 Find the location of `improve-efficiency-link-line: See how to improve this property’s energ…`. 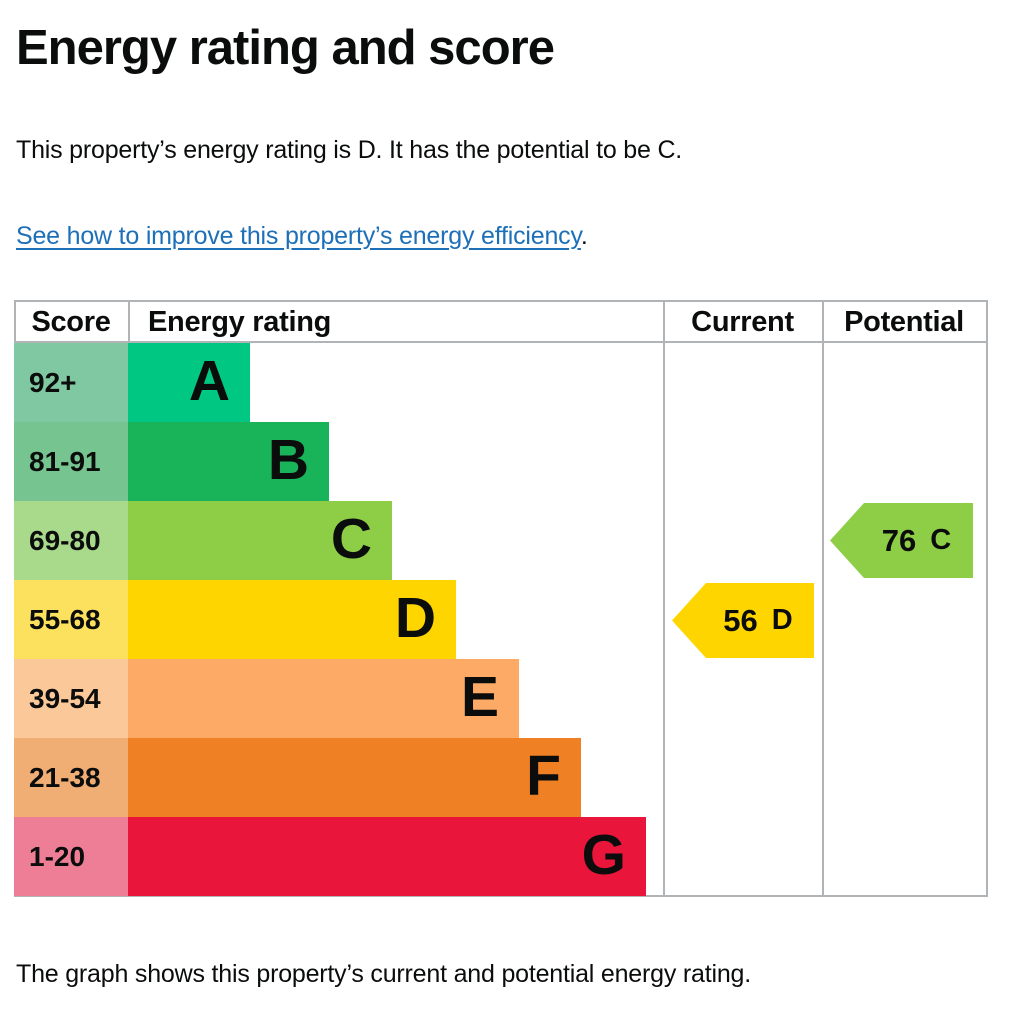

improve-efficiency-link-line: See how to improve this property’s energ… is located at coordinates (302, 236).